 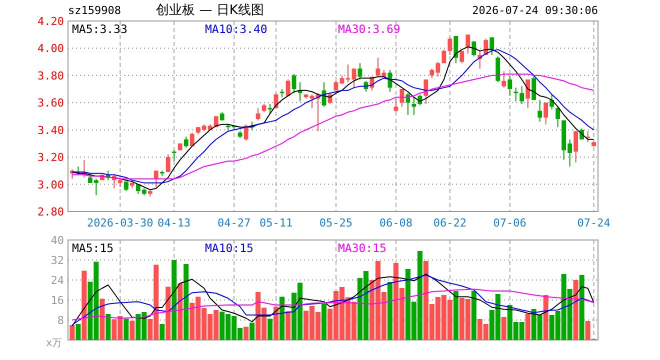 I want to click on text: MA30:3.69, so click(x=369, y=29).